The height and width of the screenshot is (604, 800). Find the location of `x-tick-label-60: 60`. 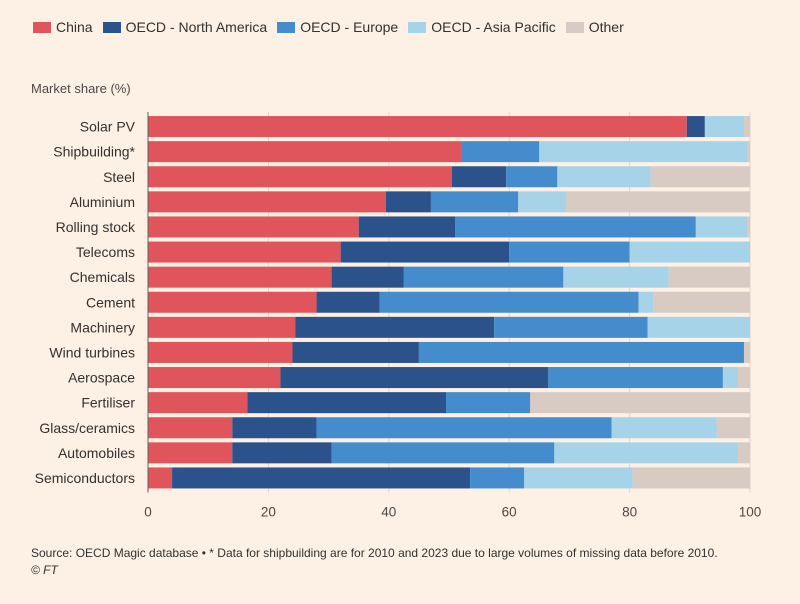

x-tick-label-60: 60 is located at coordinates (509, 512).